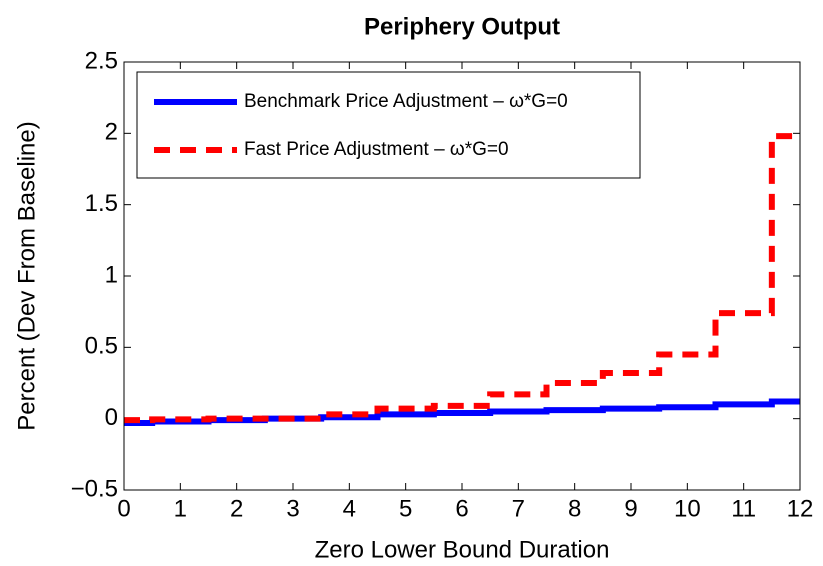 The width and height of the screenshot is (823, 566). What do you see at coordinates (101, 346) in the screenshot?
I see `y-tick-label: 0.5` at bounding box center [101, 346].